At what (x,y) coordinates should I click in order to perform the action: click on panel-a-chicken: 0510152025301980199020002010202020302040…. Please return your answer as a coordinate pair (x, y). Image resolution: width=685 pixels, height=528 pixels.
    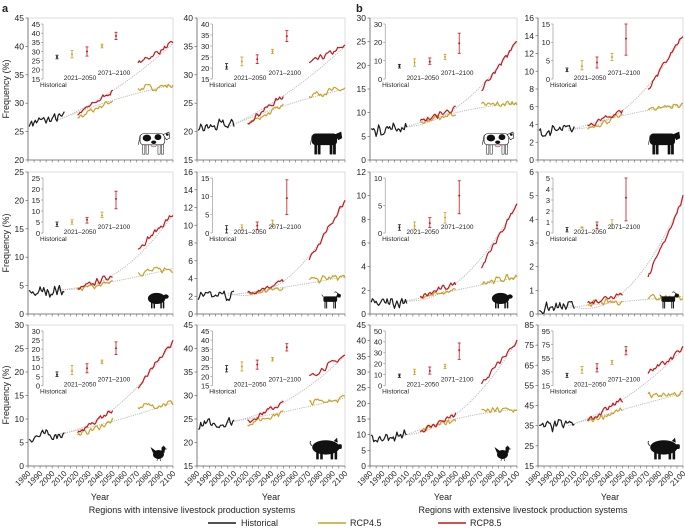
    Looking at the image, I should click on (95, 404).